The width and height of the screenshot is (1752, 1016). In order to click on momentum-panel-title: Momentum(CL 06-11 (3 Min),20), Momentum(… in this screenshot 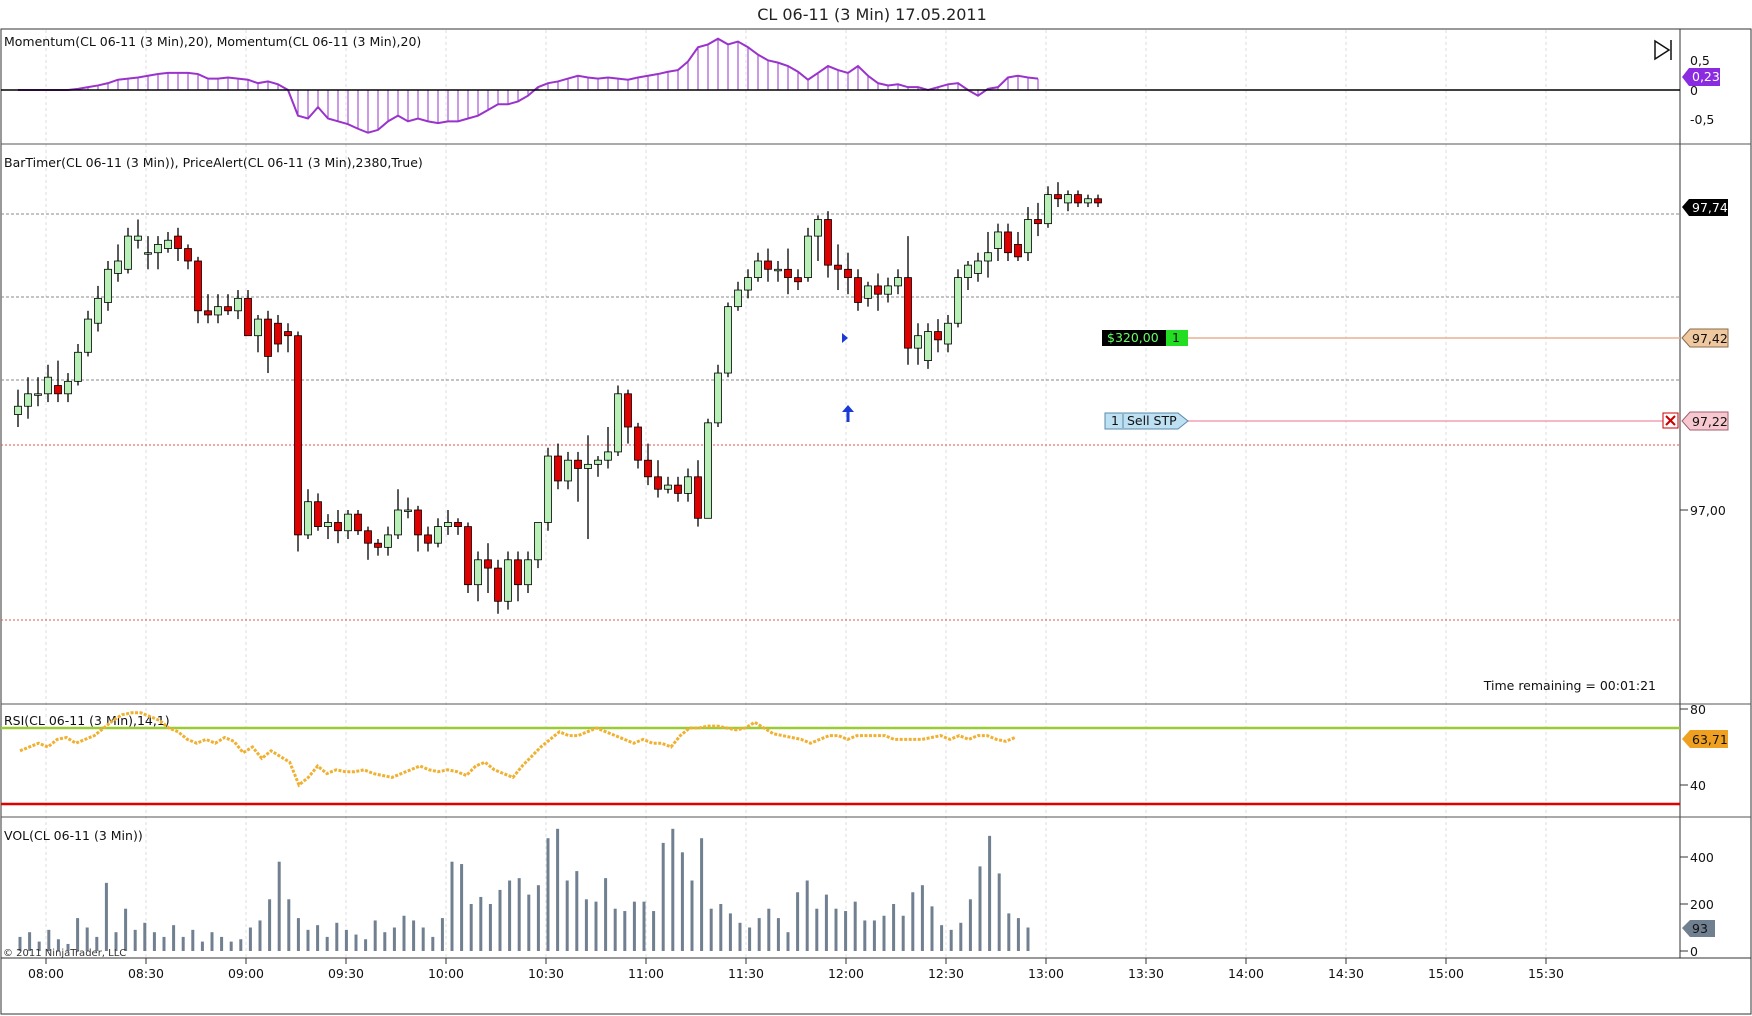, I will do `click(212, 41)`.